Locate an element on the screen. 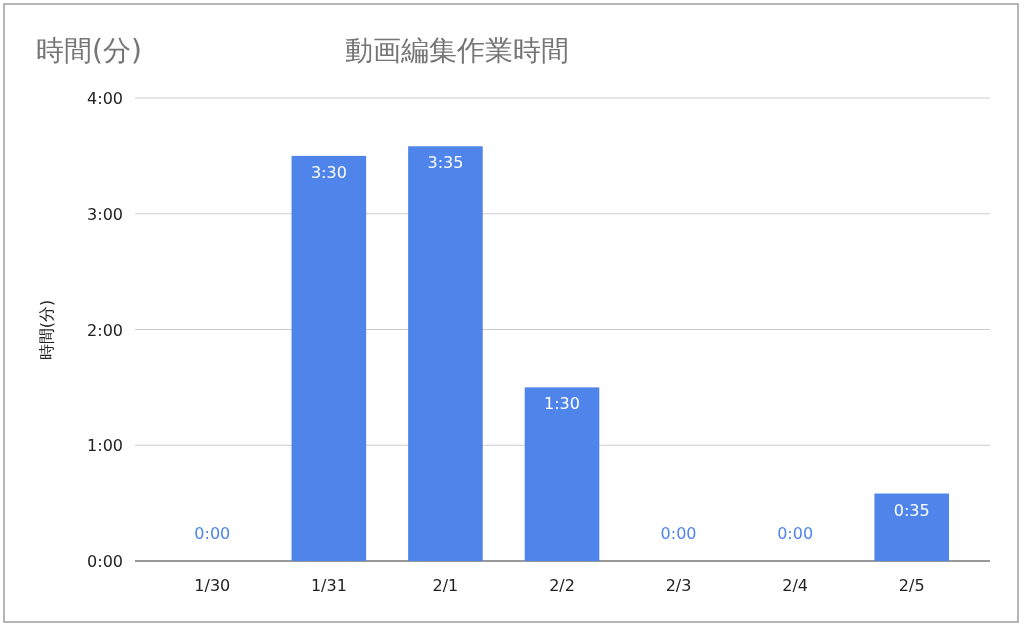 This screenshot has height=629, width=1024. data-label: 1:30 is located at coordinates (562, 404).